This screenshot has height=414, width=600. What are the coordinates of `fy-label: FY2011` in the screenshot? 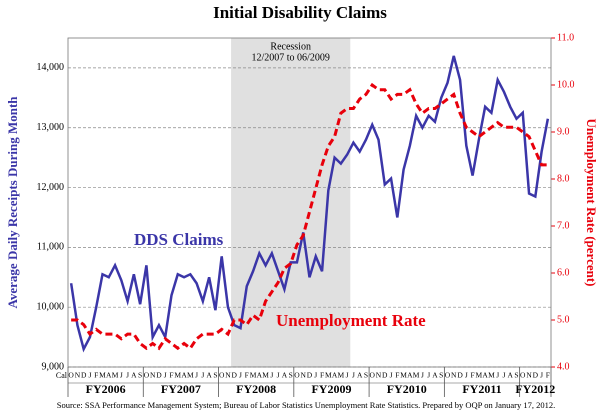 It's located at (481, 389).